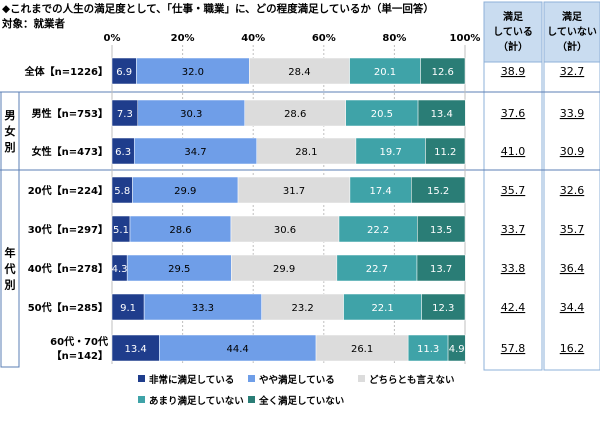 The width and height of the screenshot is (600, 422). Describe the element at coordinates (513, 32) in the screenshot. I see `summary-header-text: している` at that location.